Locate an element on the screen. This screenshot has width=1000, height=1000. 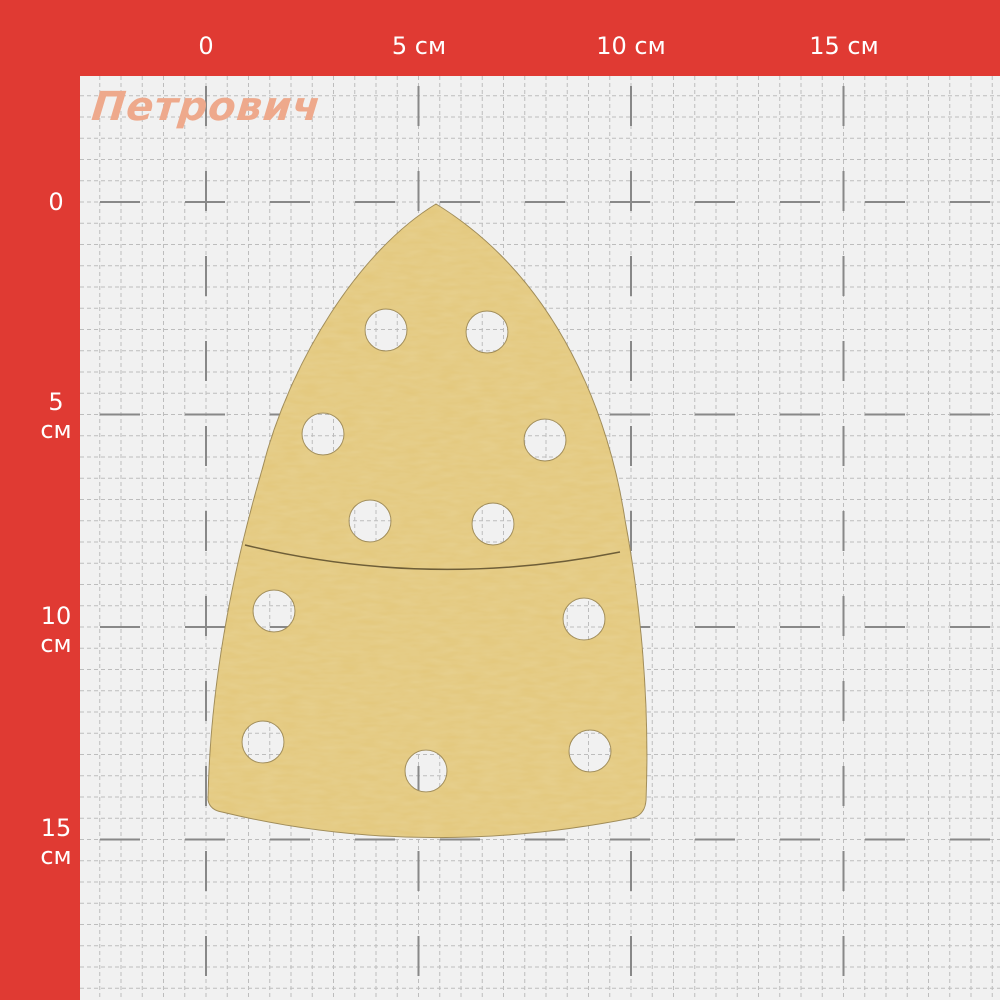
x-label-5: 5 см is located at coordinates (419, 46).